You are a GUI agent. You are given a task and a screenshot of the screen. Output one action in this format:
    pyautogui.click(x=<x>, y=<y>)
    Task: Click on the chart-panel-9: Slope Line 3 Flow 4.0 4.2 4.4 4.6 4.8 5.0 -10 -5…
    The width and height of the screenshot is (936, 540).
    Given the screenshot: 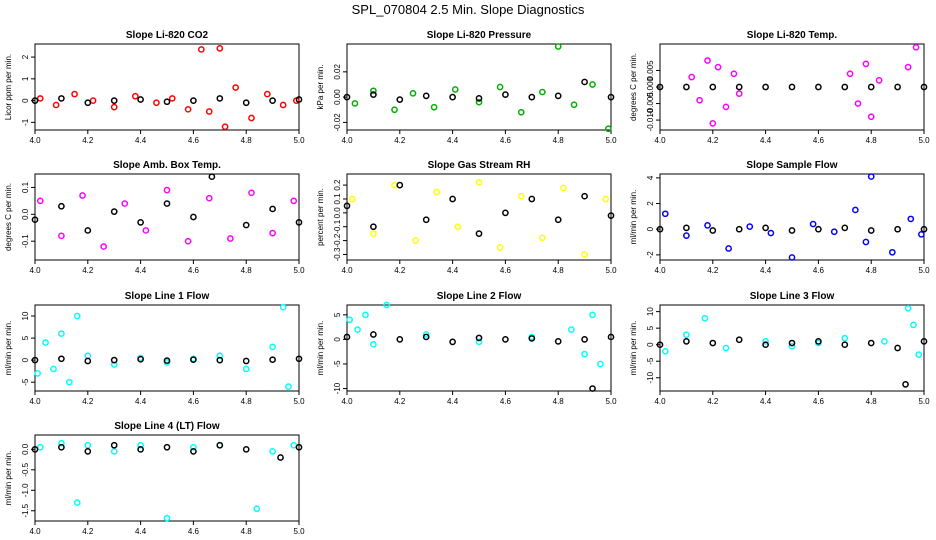 What is the action you would take?
    pyautogui.click(x=779, y=348)
    